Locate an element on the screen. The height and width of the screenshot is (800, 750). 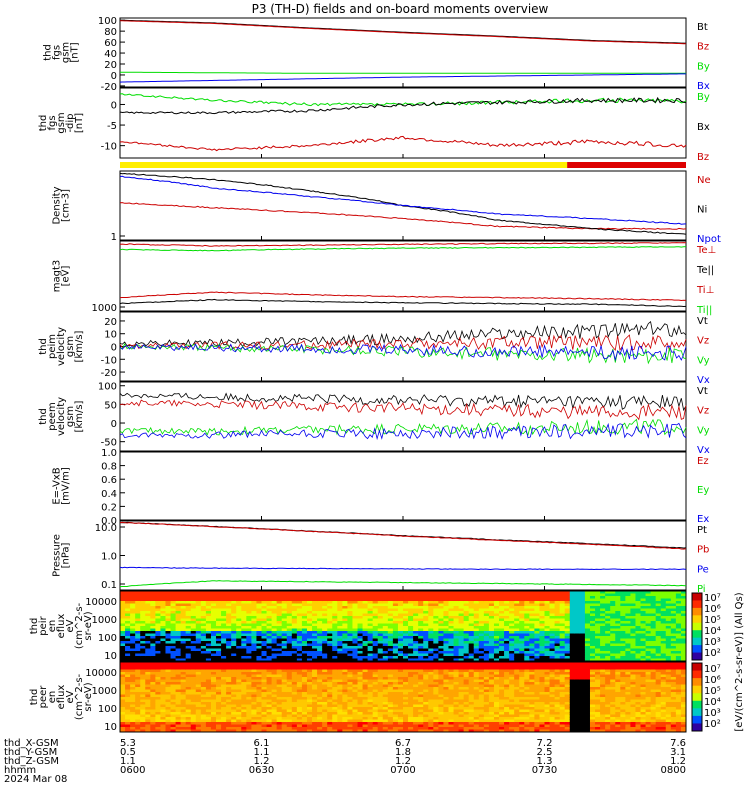
y-axis-label-line: Density is located at coordinates (57, 205).